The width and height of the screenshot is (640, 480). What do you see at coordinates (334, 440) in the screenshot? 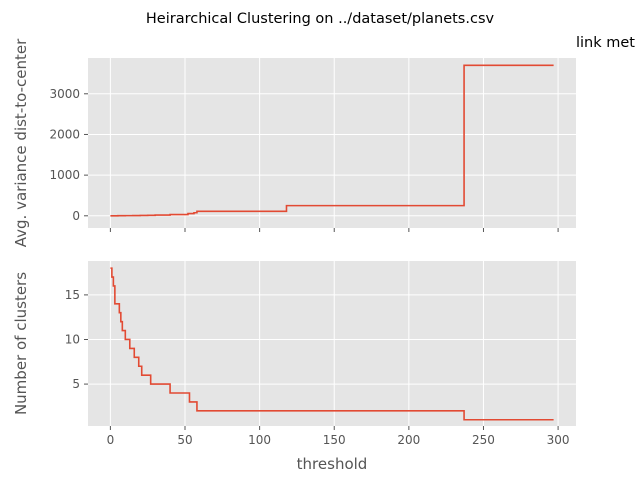
I see `bottom-x-tick-label: 150` at bounding box center [334, 440].